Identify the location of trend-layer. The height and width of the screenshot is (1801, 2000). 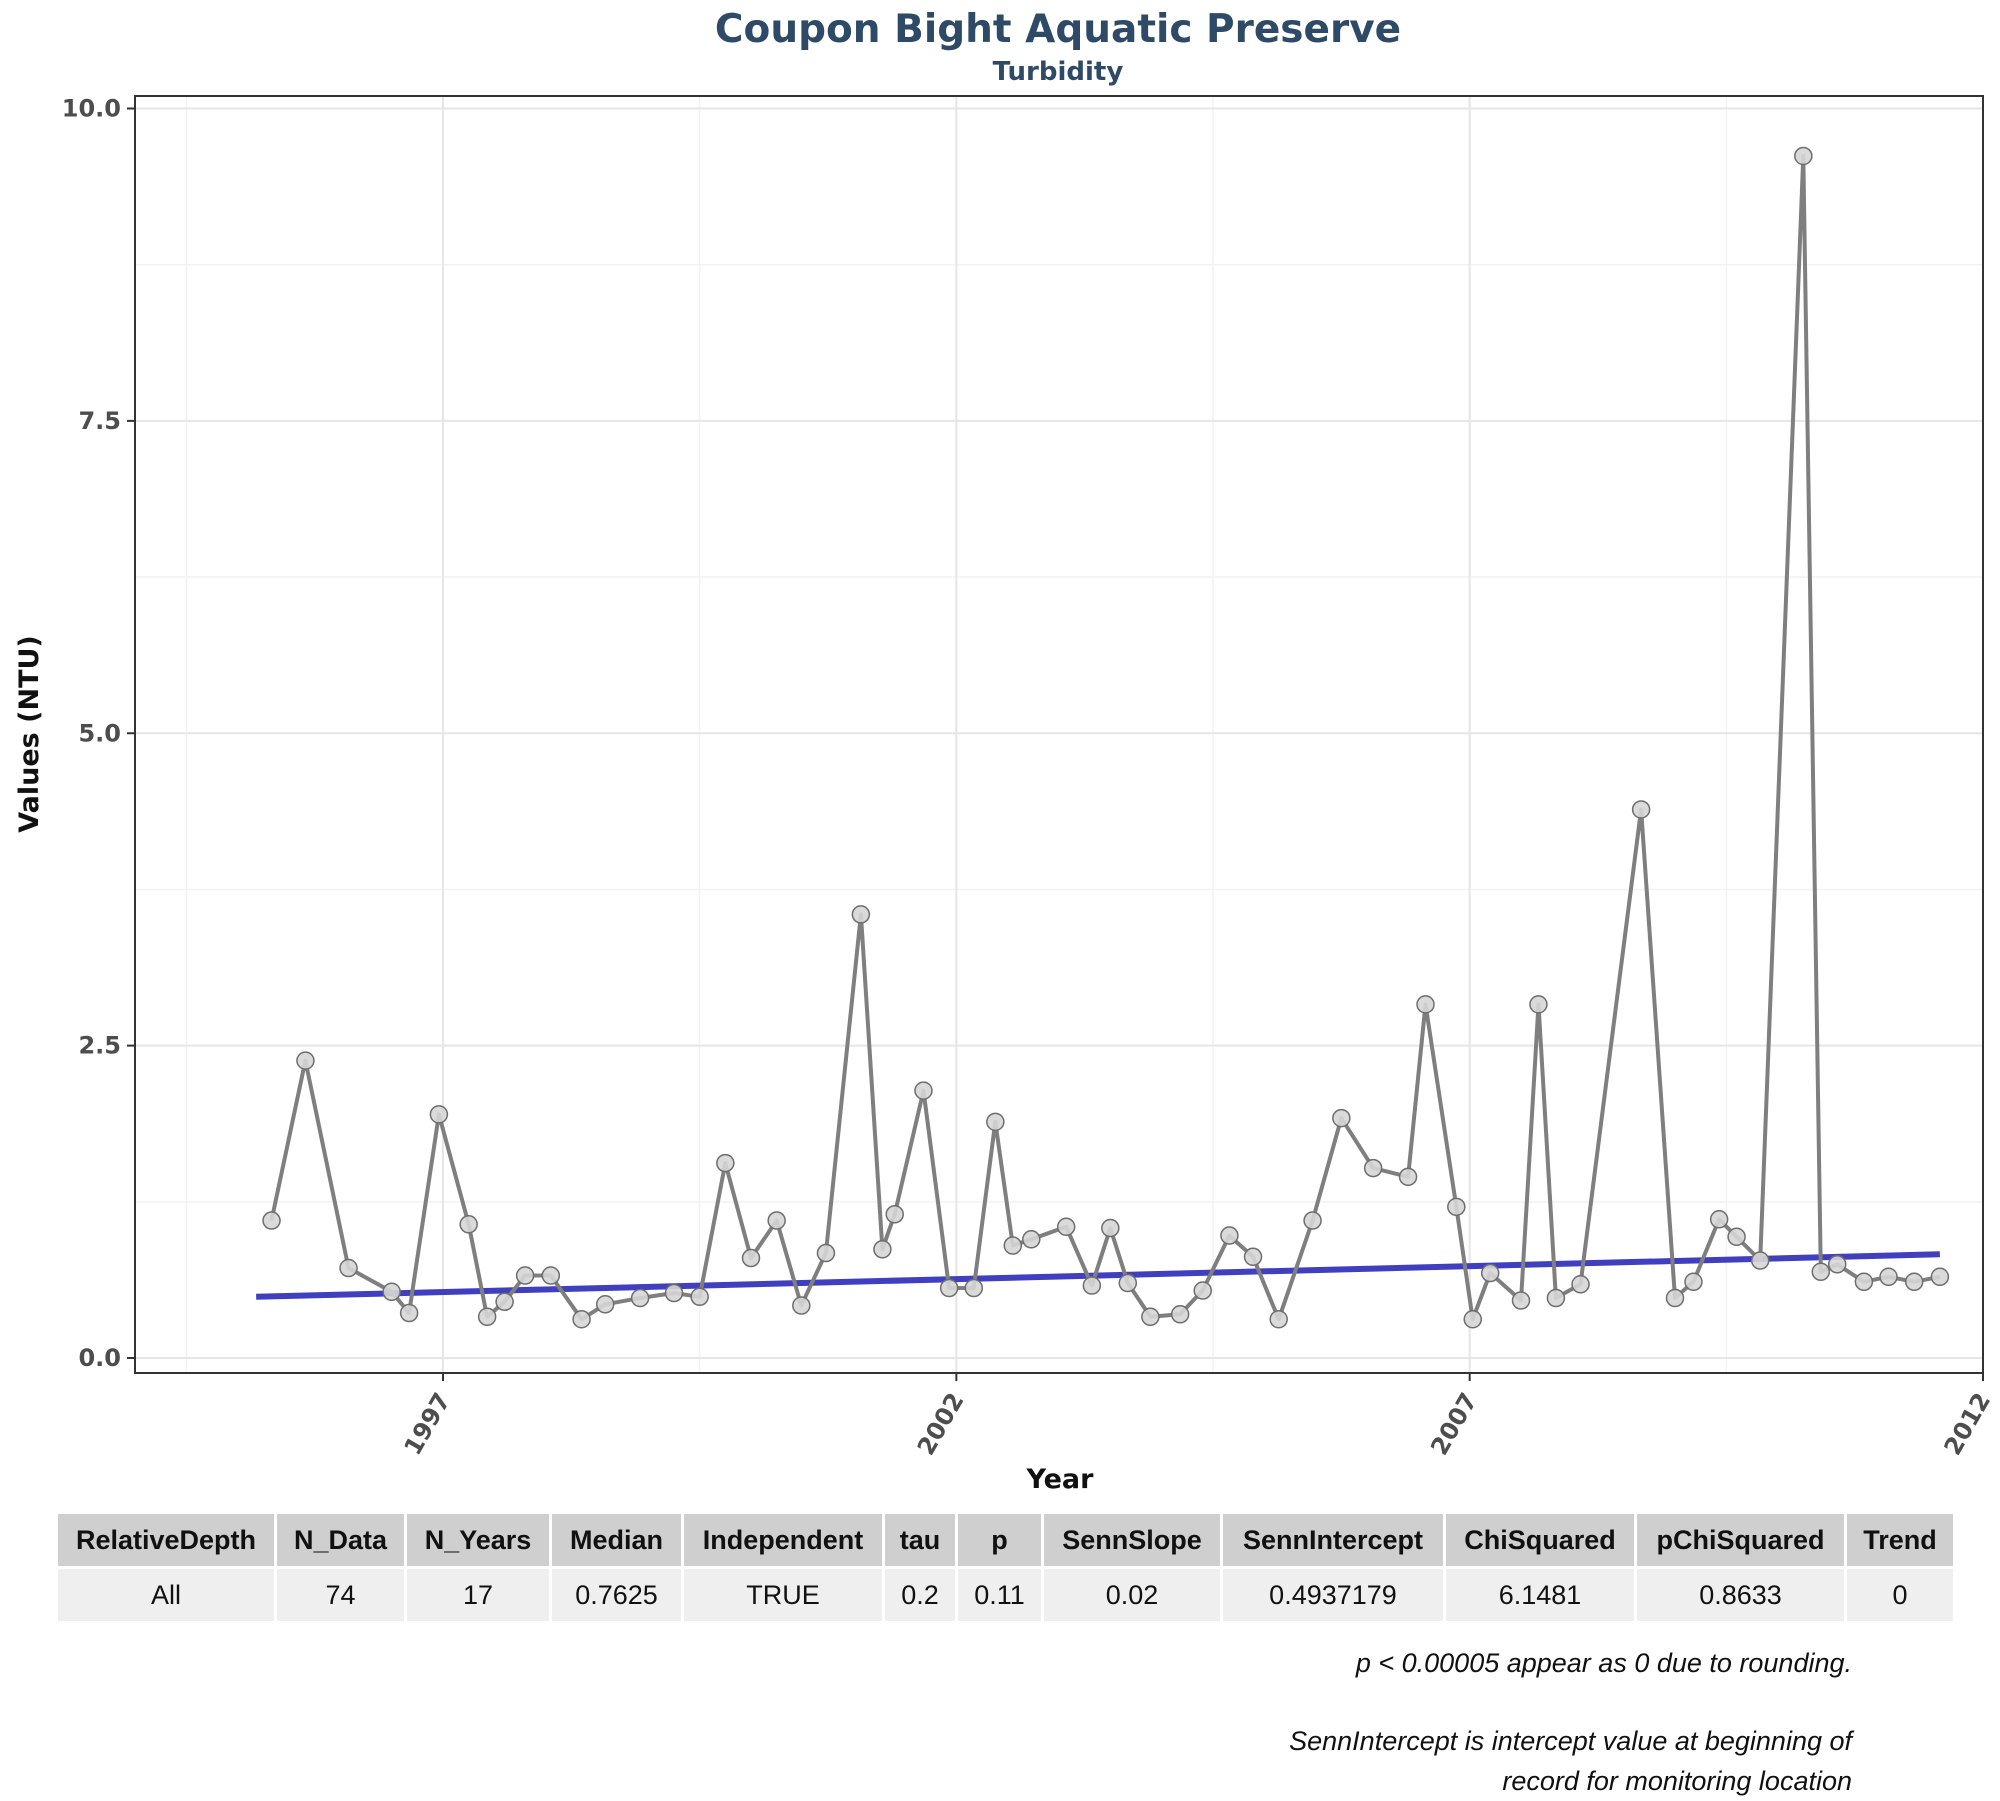
(1098, 1275).